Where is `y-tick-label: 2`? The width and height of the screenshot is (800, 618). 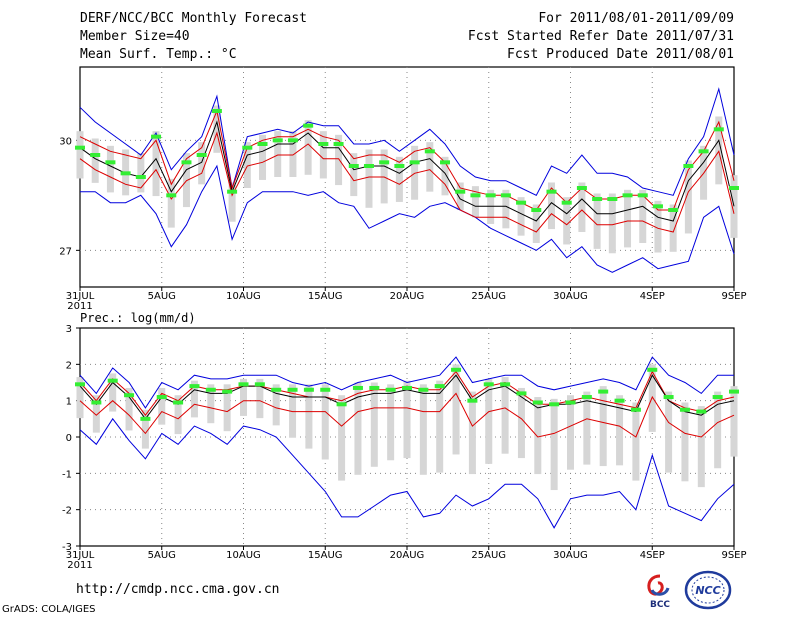 y-tick-label: 2 is located at coordinates (69, 365).